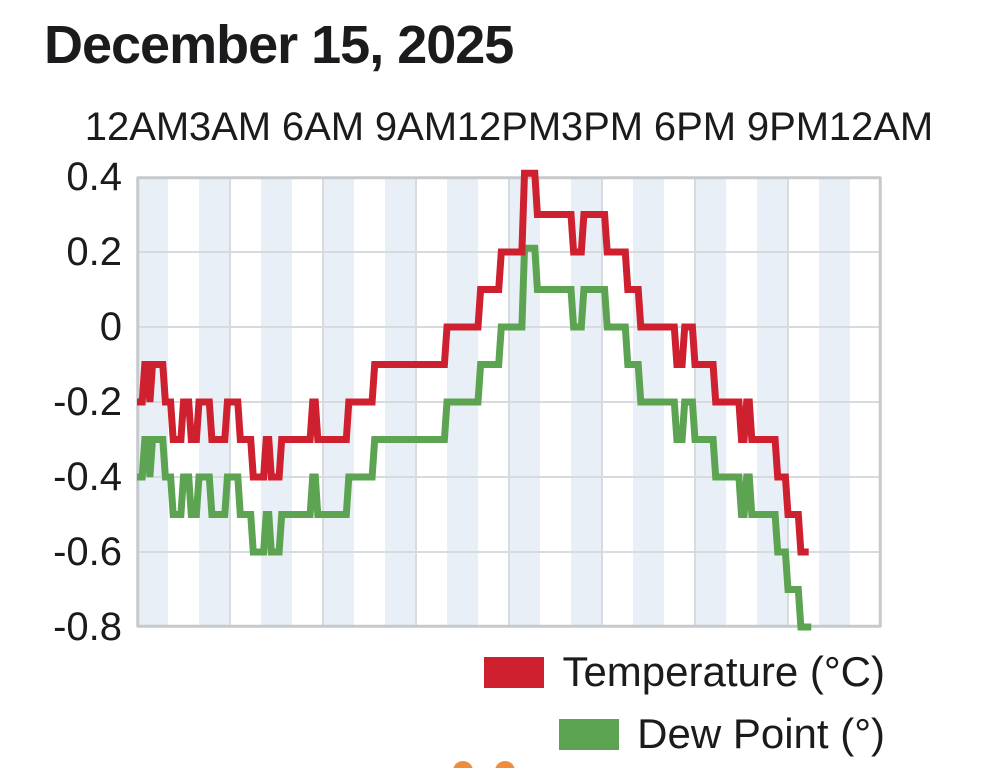 Image resolution: width=984 pixels, height=768 pixels. What do you see at coordinates (684, 708) in the screenshot?
I see `chart-legend: Temperature (°C) Dew Point (°)` at bounding box center [684, 708].